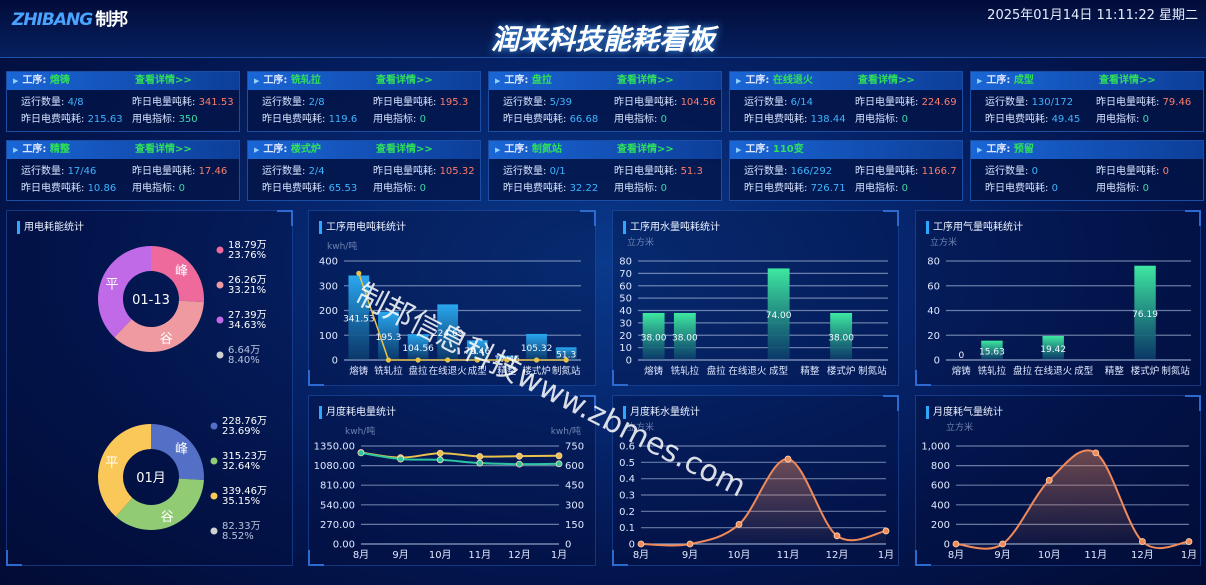  Describe the element at coordinates (1122, 117) in the screenshot. I see `index-row: 用电指标: 0` at that location.